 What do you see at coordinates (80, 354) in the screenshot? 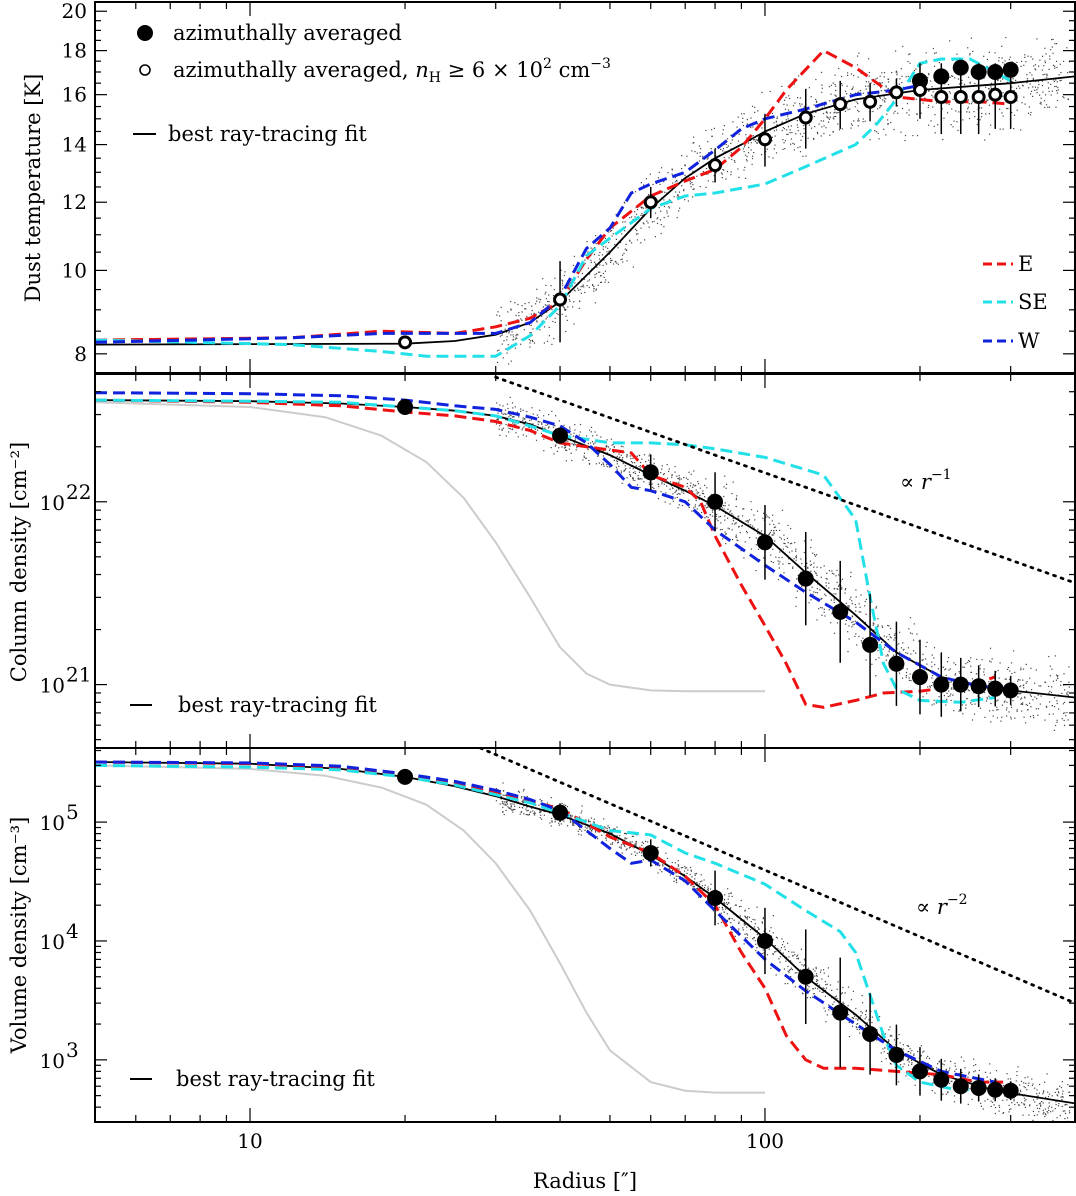
I see `y-tick-label: 8` at bounding box center [80, 354].